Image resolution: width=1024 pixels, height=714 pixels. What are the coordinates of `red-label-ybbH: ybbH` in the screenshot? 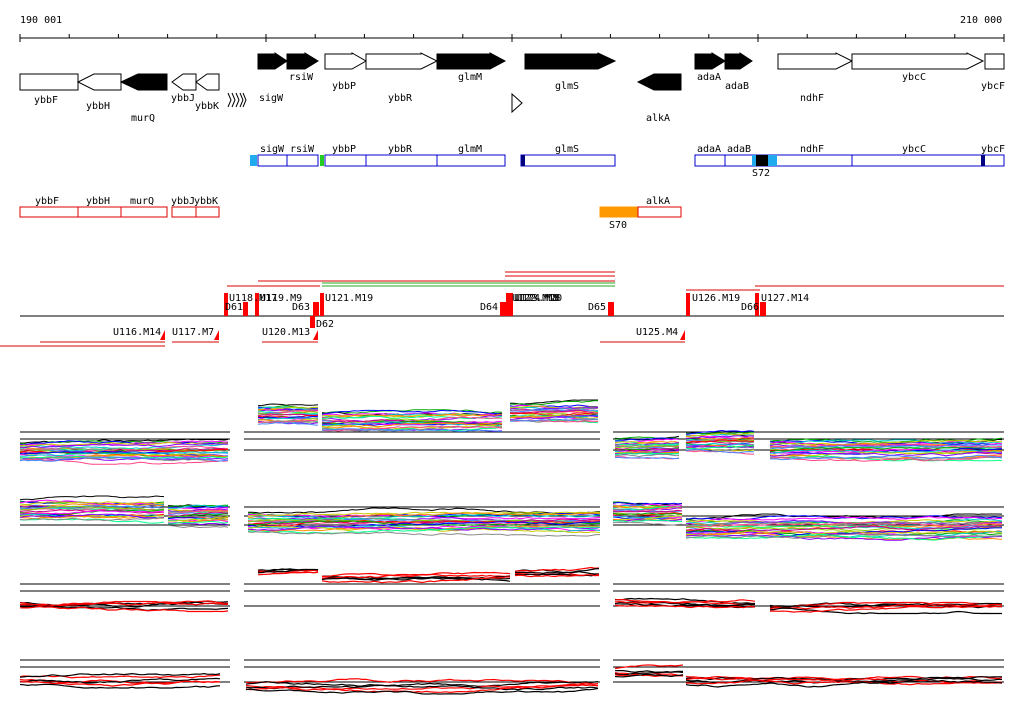 It's located at (98, 201).